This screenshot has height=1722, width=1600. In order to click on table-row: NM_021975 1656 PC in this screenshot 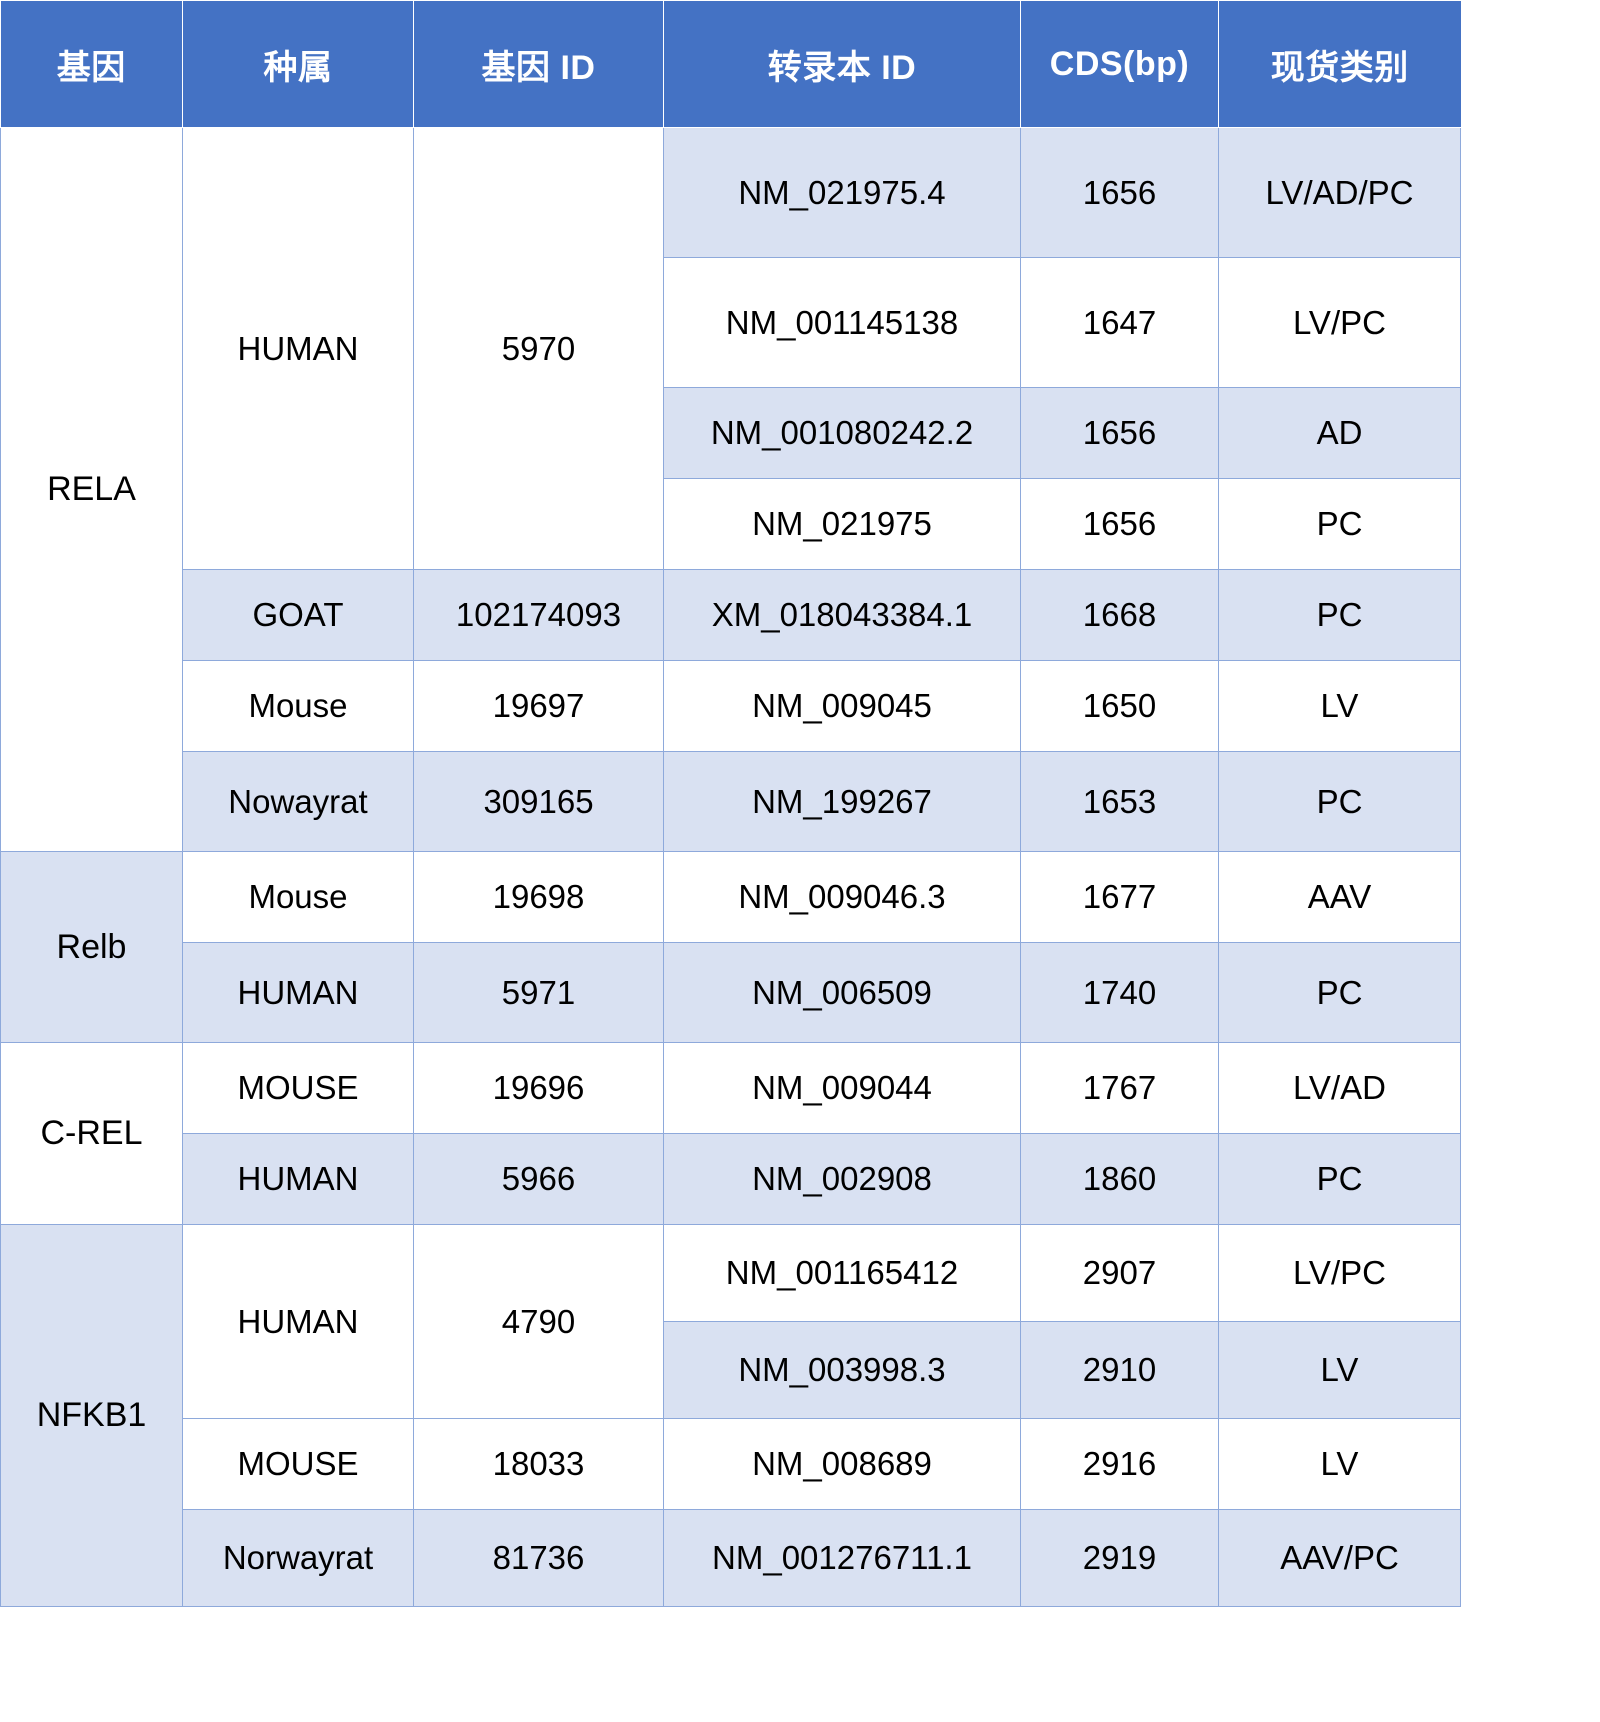, I will do `click(731, 524)`.